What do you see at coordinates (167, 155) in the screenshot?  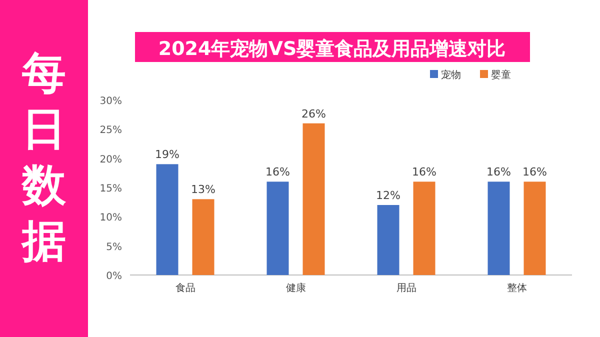 I see `data-label: 19%` at bounding box center [167, 155].